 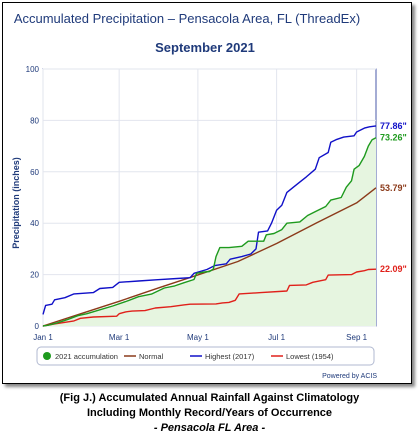 I want to click on legend-box, so click(x=205, y=356).